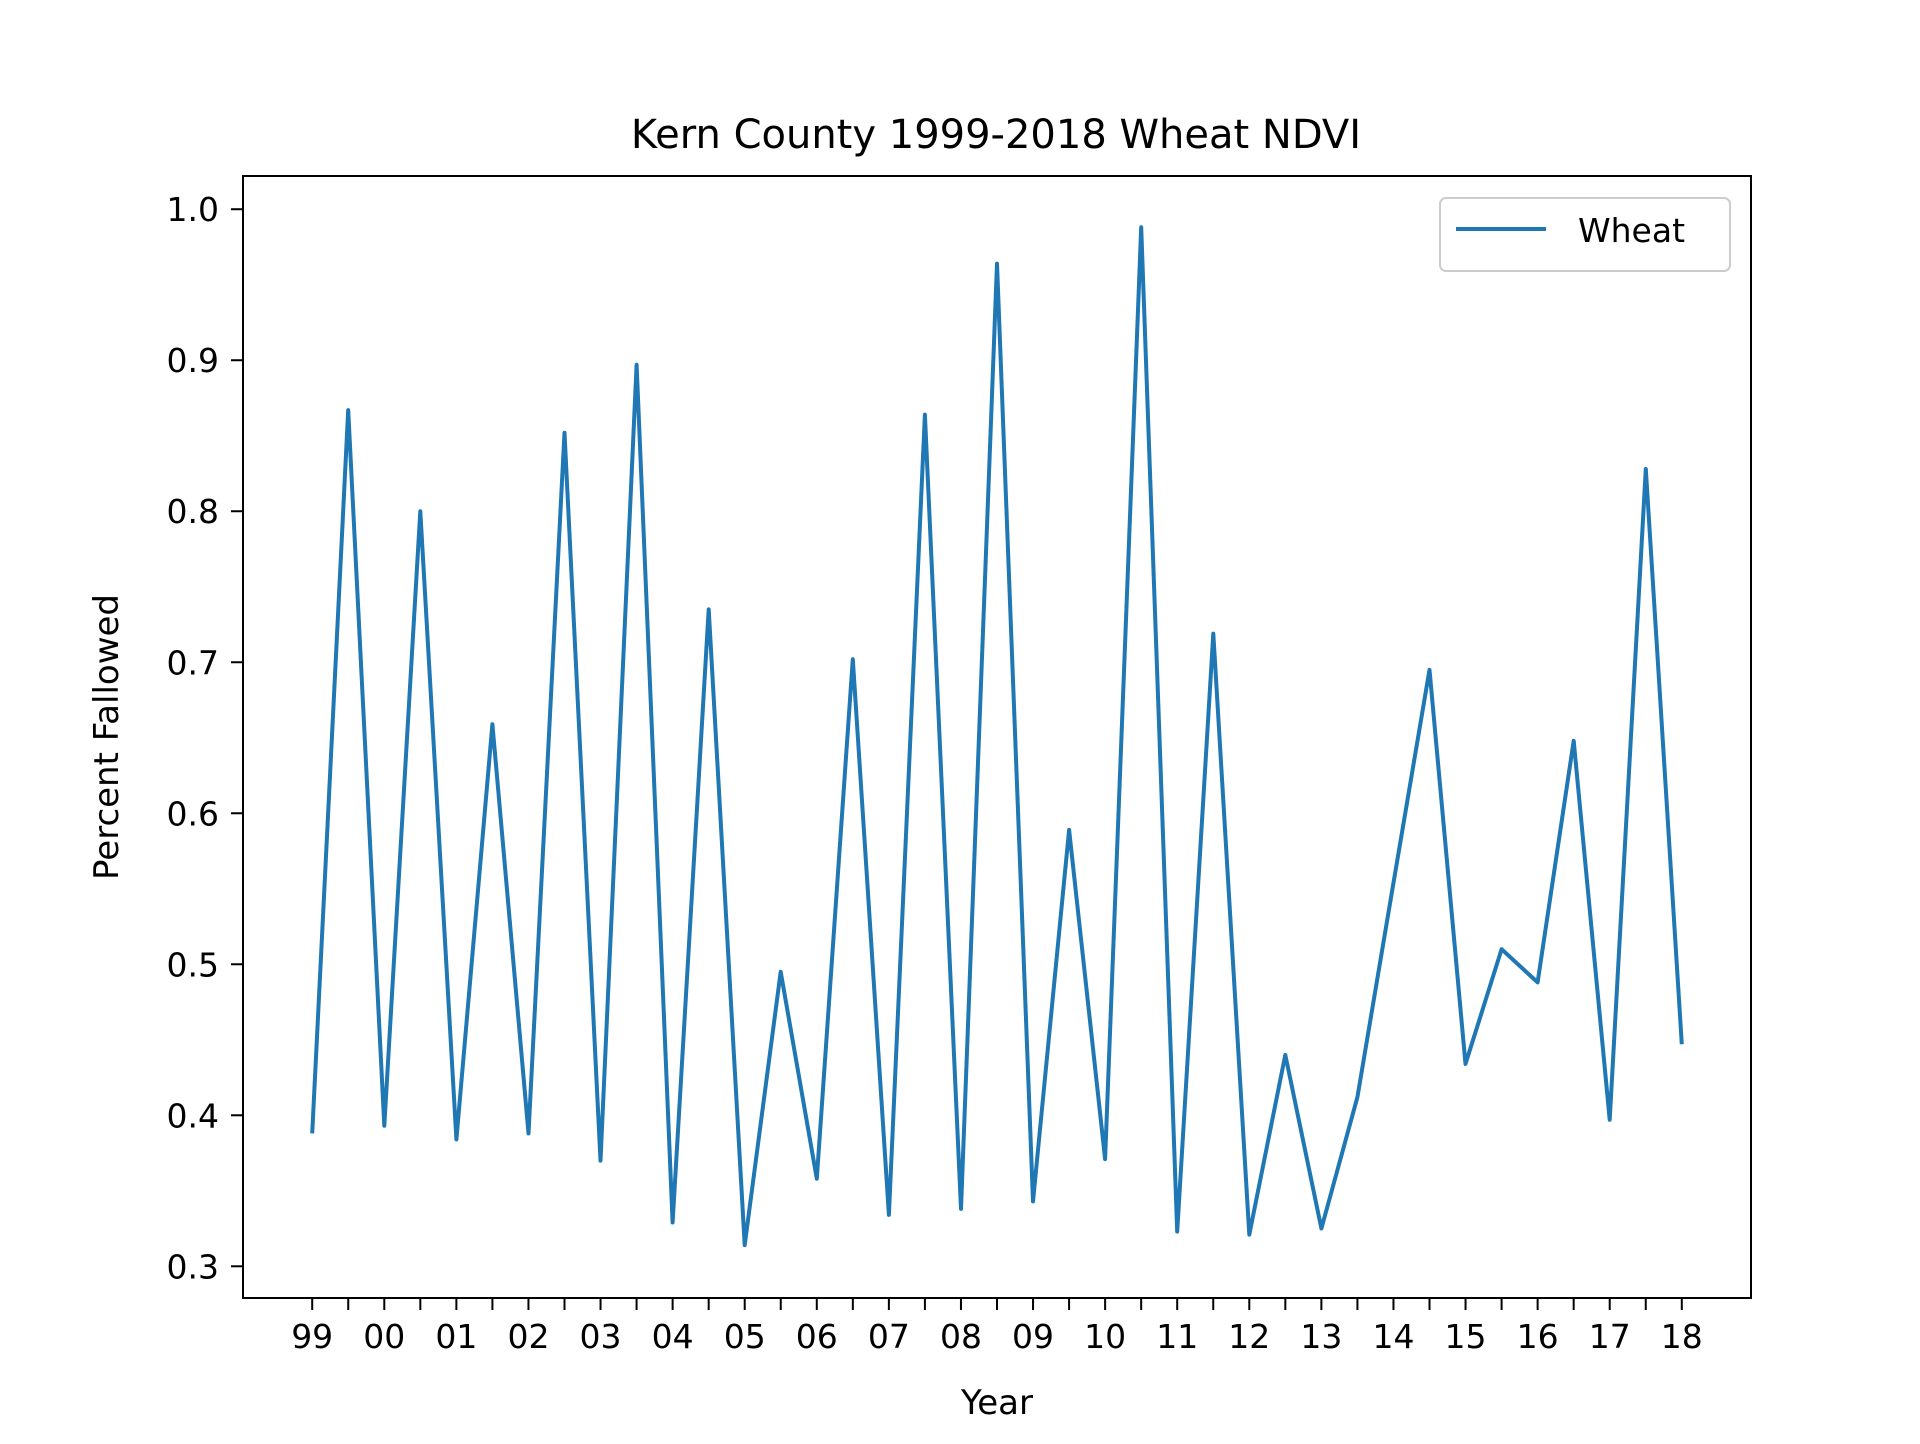  What do you see at coordinates (1682, 1336) in the screenshot?
I see `x-tick-label: 18` at bounding box center [1682, 1336].